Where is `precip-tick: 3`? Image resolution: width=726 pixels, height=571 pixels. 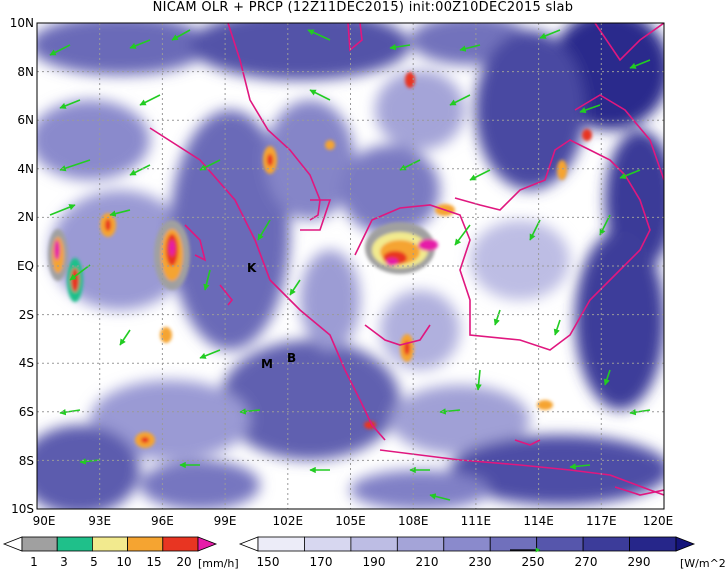 precip-tick: 3 is located at coordinates (64, 562).